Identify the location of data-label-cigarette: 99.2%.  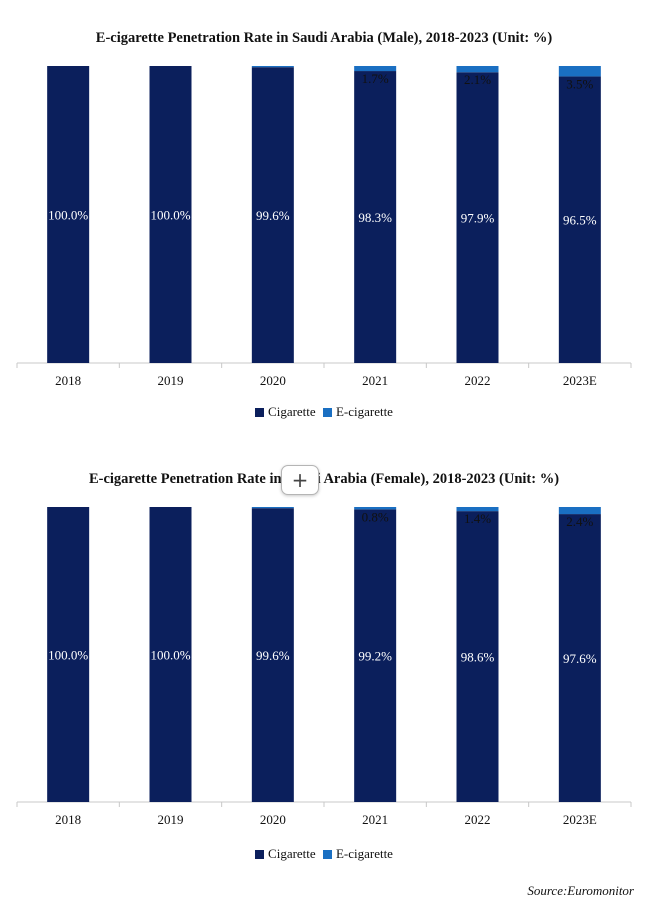
(375, 656).